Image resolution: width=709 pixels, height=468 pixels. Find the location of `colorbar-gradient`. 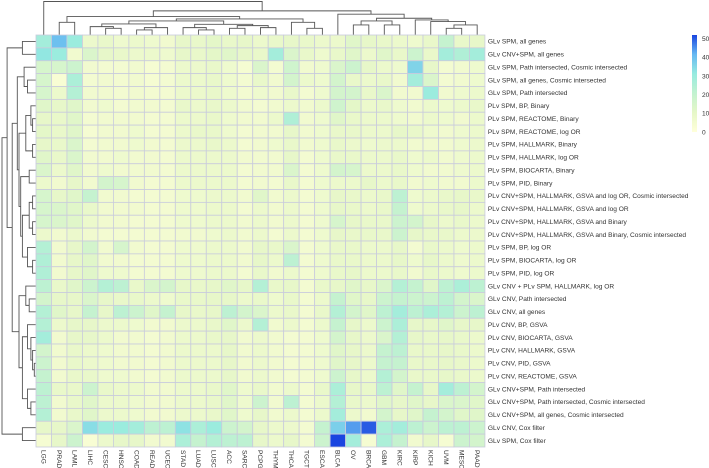

colorbar-gradient is located at coordinates (694, 83).